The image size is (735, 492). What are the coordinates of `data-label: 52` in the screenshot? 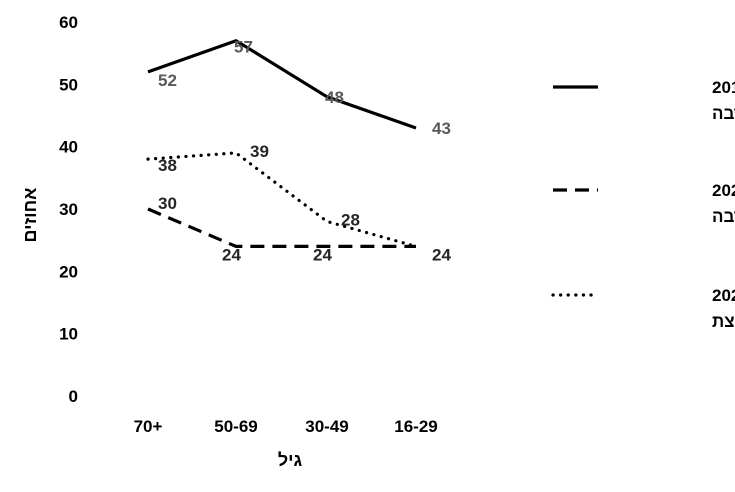 It's located at (167, 80).